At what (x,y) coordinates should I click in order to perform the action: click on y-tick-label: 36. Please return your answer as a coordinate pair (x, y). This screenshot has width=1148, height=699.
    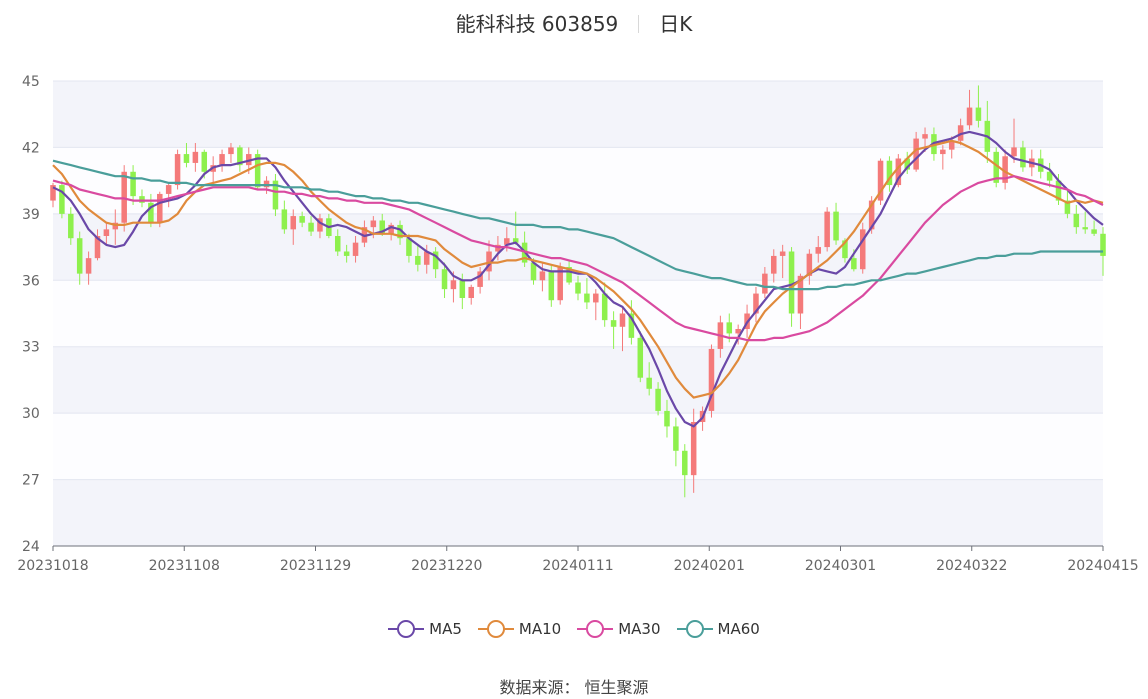
    Looking at the image, I should click on (31, 281).